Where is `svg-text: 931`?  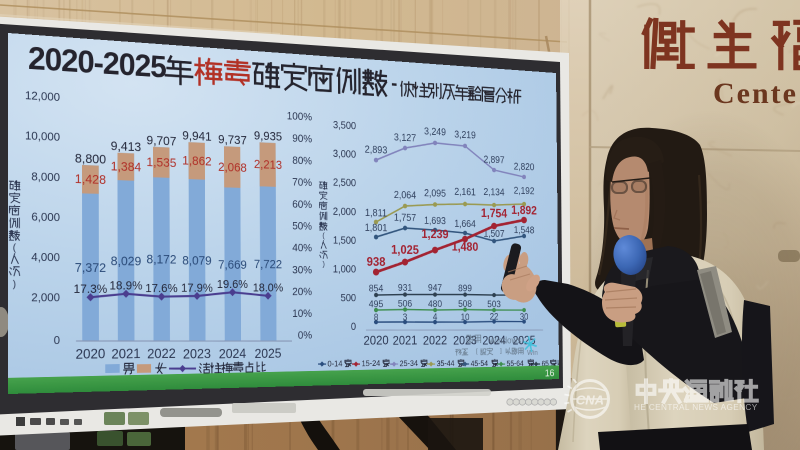
svg-text: 931 is located at coordinates (405, 288).